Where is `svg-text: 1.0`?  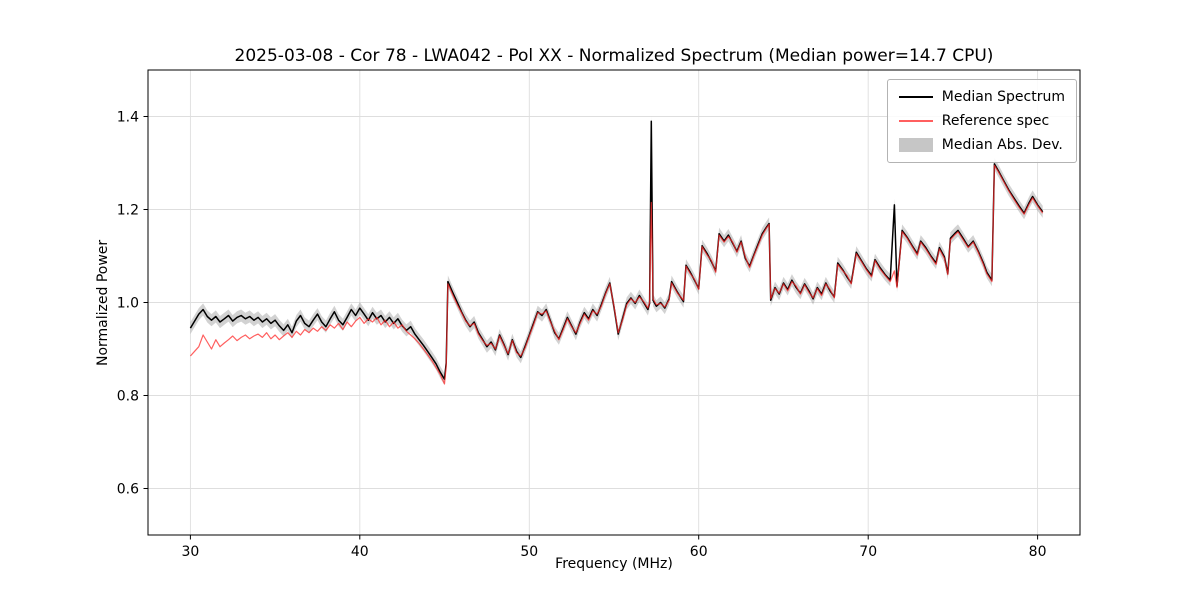
svg-text: 1.0 is located at coordinates (128, 304).